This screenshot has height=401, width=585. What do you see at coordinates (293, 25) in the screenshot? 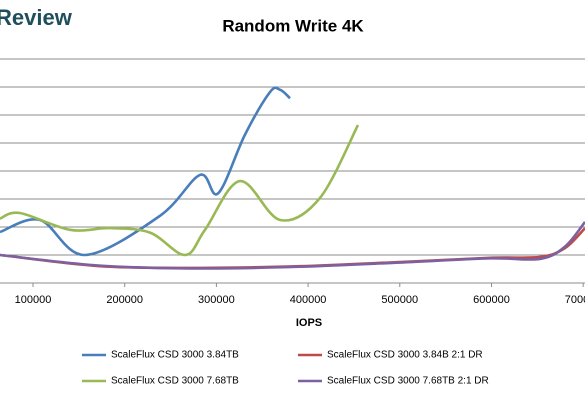
I see `chart-title: Random Write 4K` at bounding box center [293, 25].